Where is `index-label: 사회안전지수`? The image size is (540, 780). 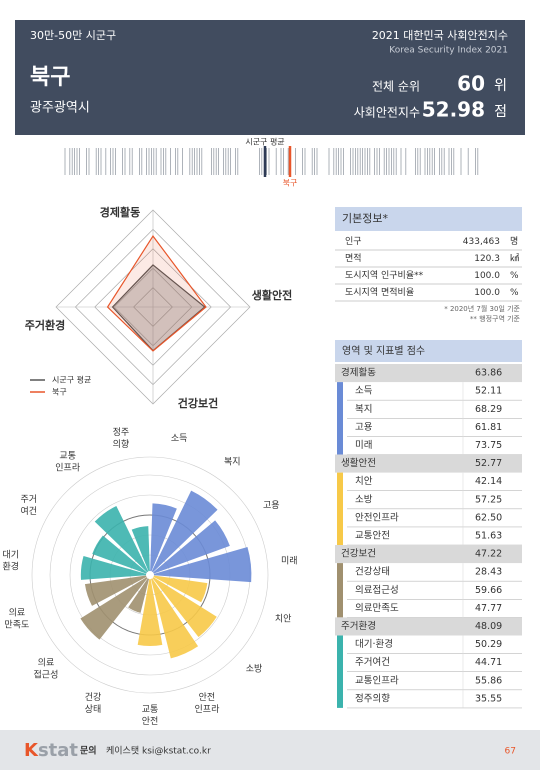 index-label: 사회안전지수 is located at coordinates (387, 113).